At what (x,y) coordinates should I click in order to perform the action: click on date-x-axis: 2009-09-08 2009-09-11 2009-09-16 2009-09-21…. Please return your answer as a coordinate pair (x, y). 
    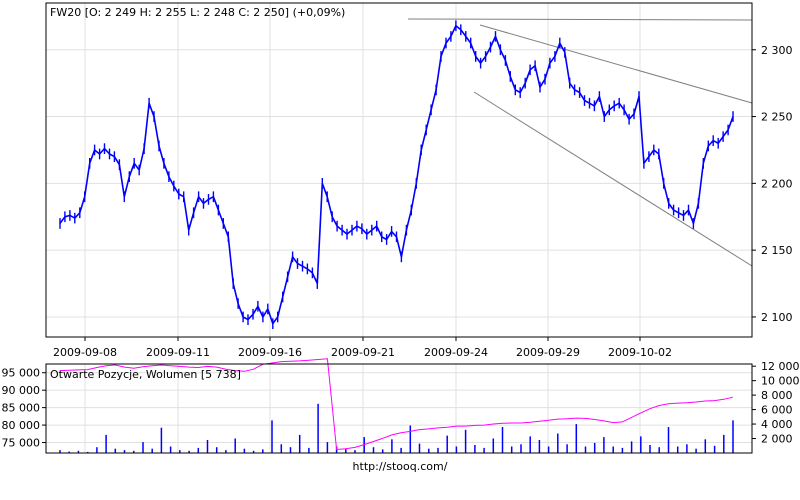
    Looking at the image, I should click on (362, 348).